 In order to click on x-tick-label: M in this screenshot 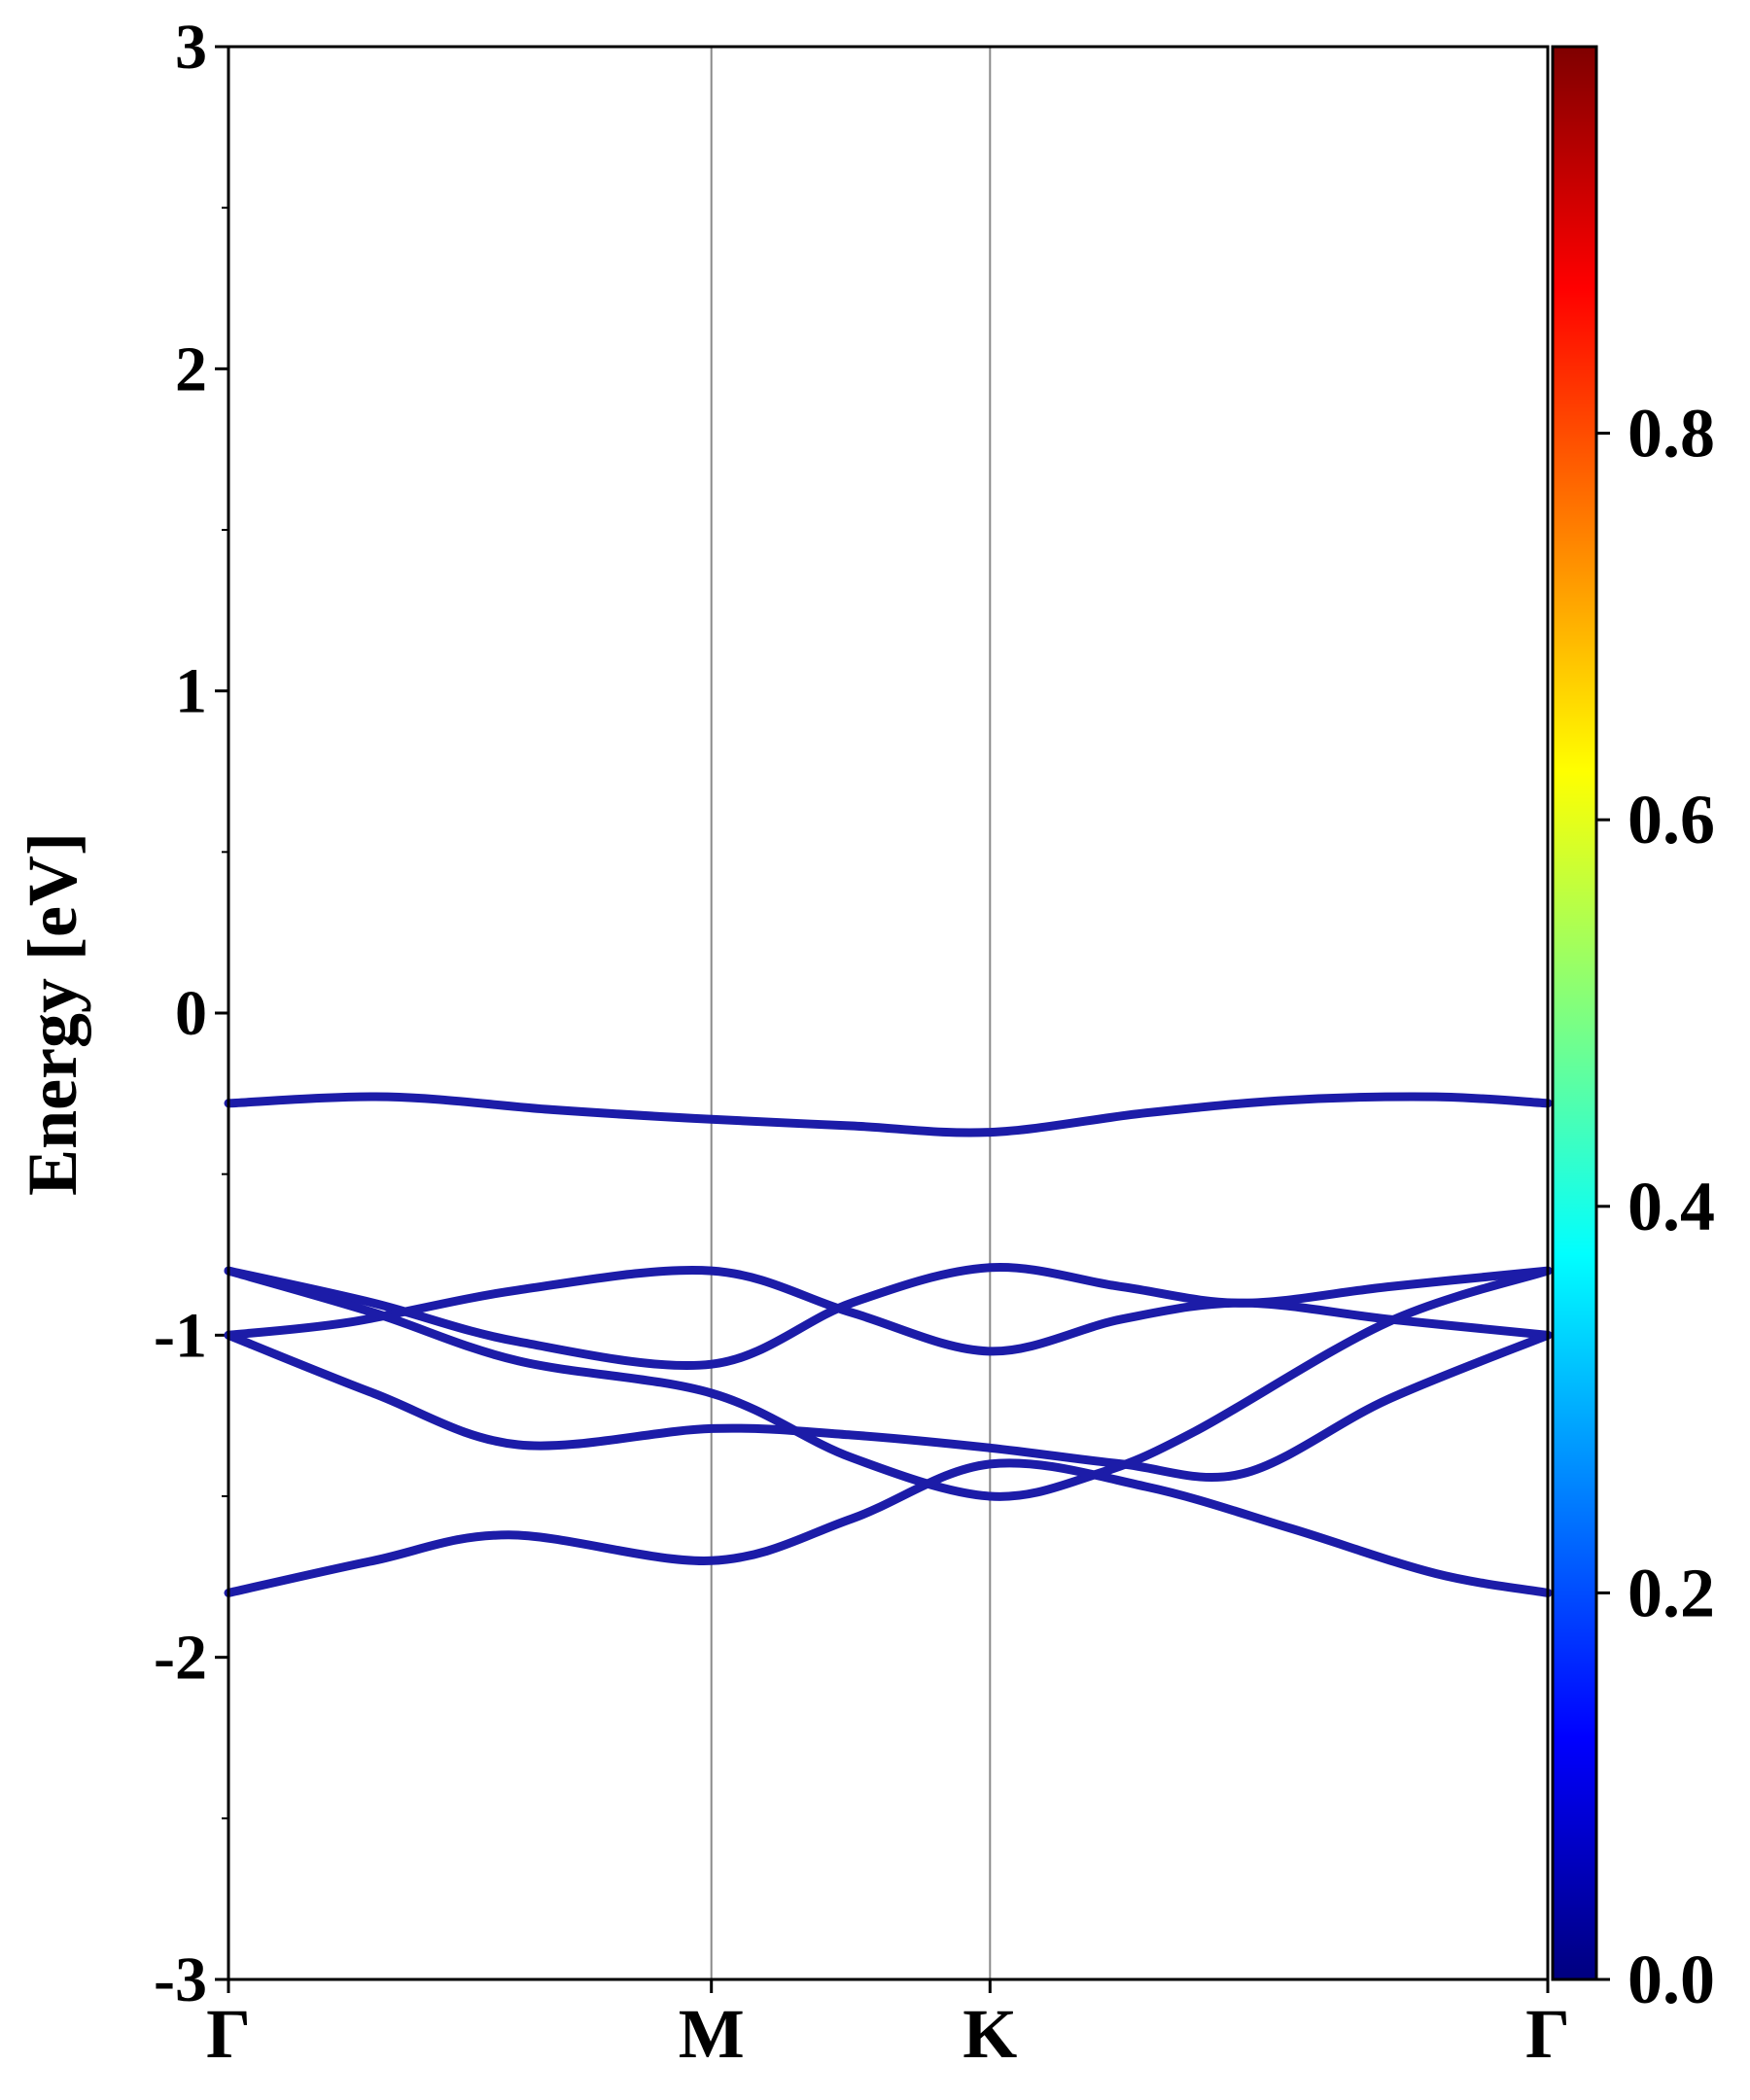, I will do `click(712, 2034)`.